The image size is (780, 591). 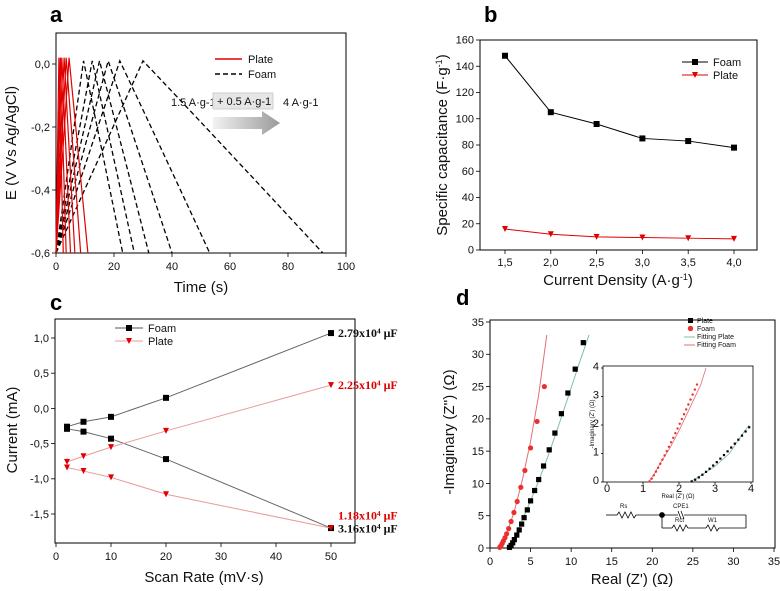 What do you see at coordinates (288, 267) in the screenshot?
I see `panel-a-xtick-label: 80` at bounding box center [288, 267].